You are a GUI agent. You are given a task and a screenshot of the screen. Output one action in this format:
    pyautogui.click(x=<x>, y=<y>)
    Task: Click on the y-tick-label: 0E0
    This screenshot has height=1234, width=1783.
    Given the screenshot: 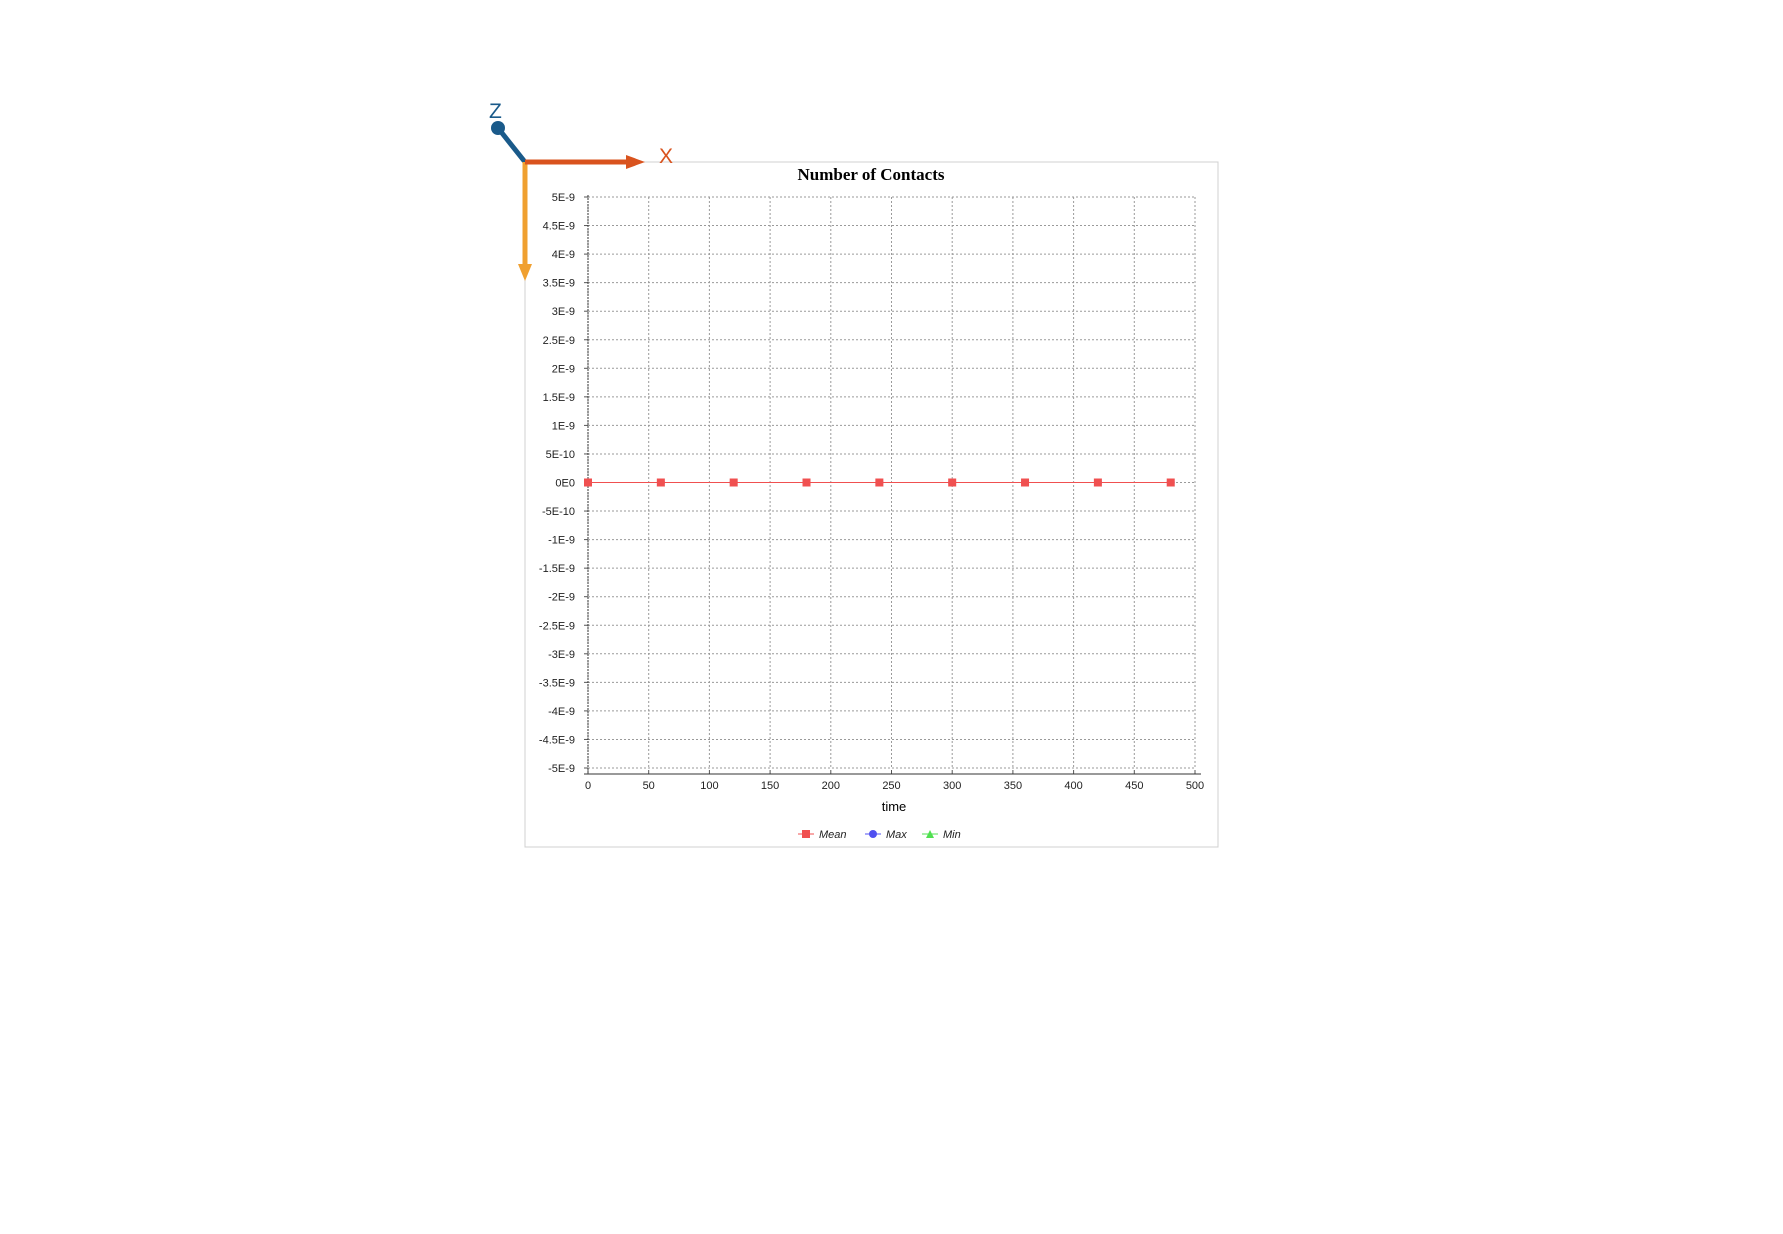 What is the action you would take?
    pyautogui.click(x=565, y=484)
    